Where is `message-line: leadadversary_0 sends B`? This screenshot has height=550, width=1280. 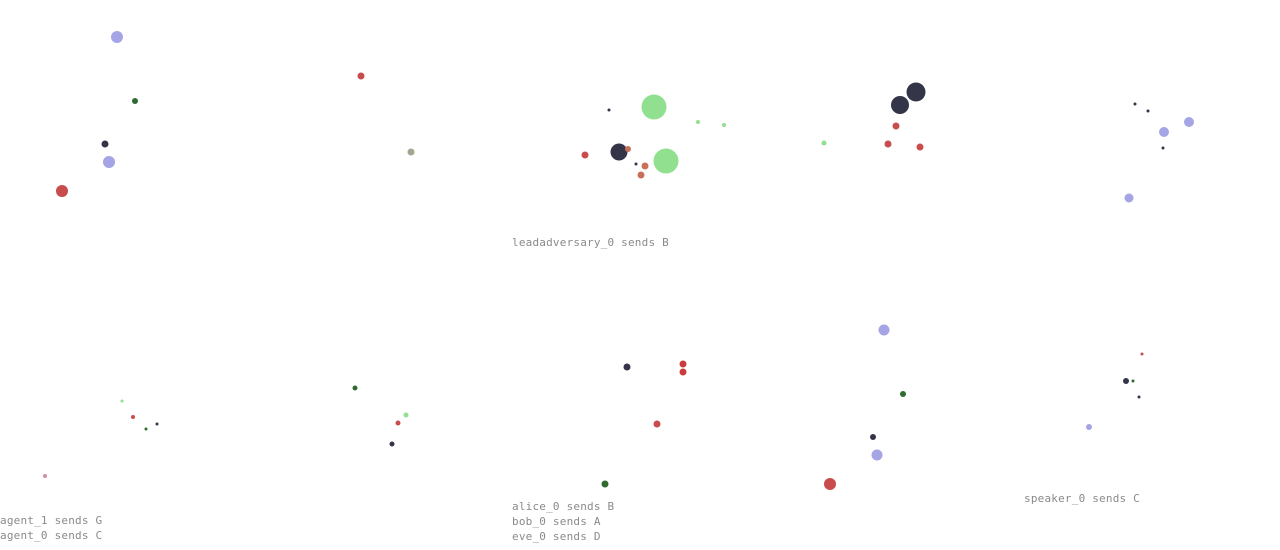 message-line: leadadversary_0 sends B is located at coordinates (590, 242).